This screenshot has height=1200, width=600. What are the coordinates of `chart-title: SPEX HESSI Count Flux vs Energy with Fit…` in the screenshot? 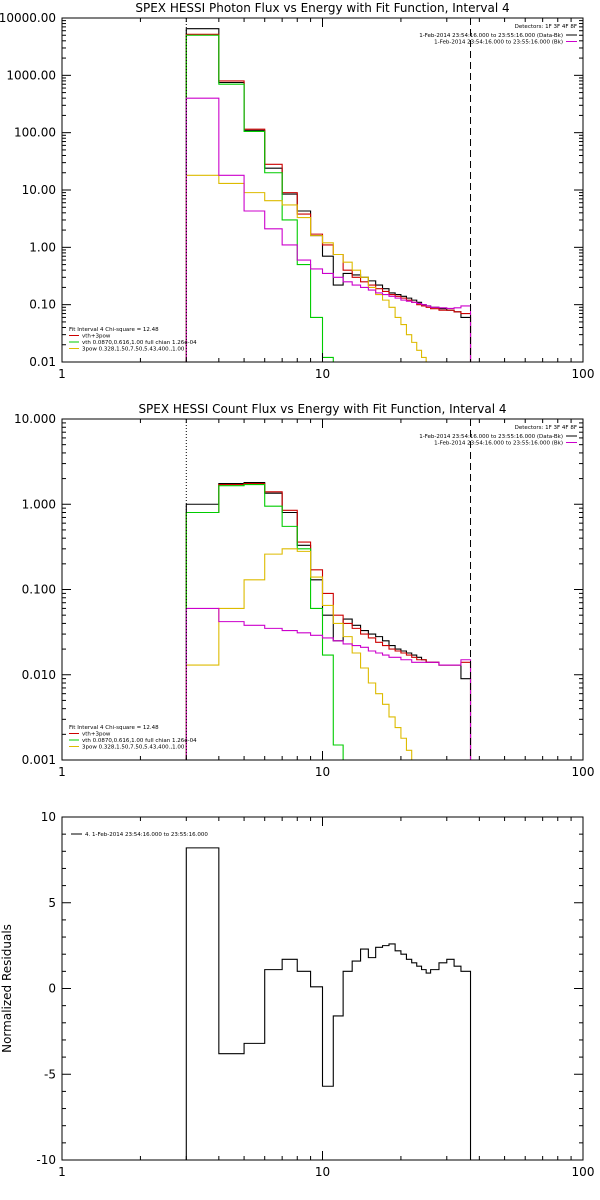 It's located at (322, 409).